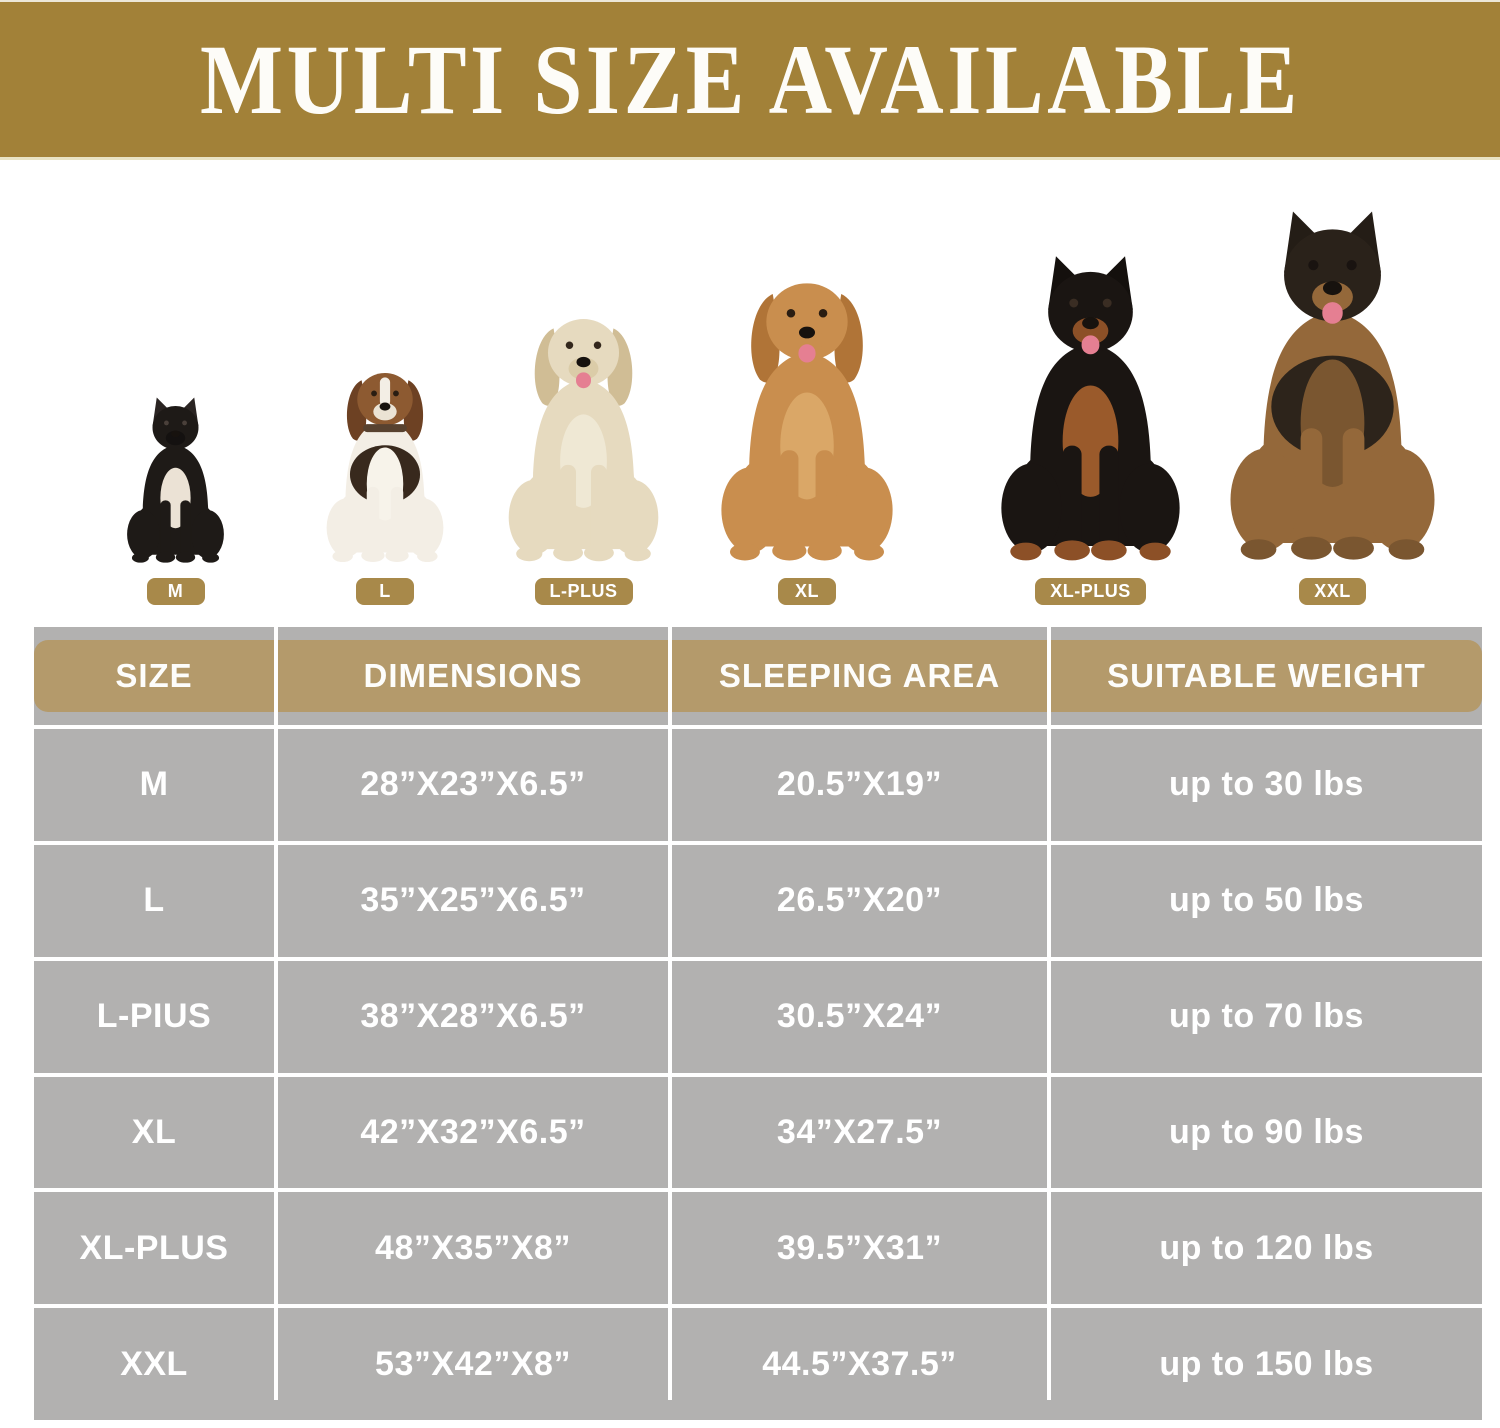  I want to click on cell-dimensions-xl: 42”X32”X6.5”, so click(473, 1132).